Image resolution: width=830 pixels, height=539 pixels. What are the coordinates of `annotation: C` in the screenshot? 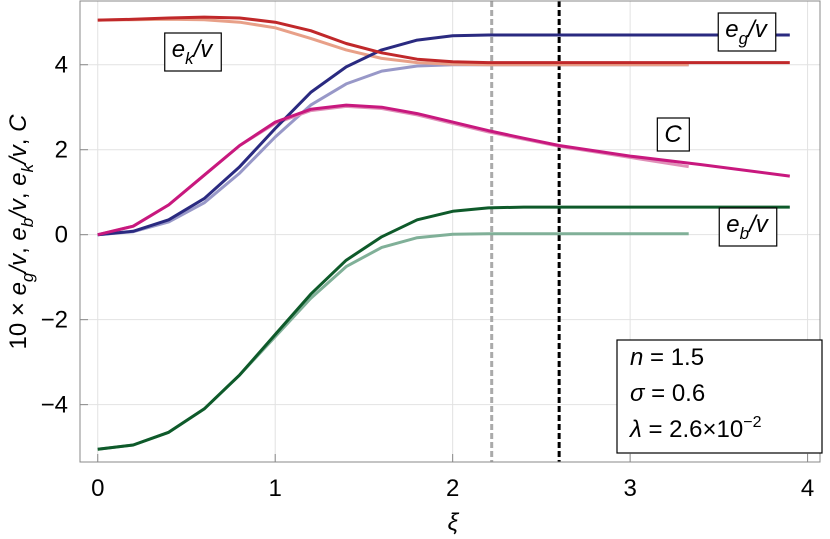 It's located at (673, 134).